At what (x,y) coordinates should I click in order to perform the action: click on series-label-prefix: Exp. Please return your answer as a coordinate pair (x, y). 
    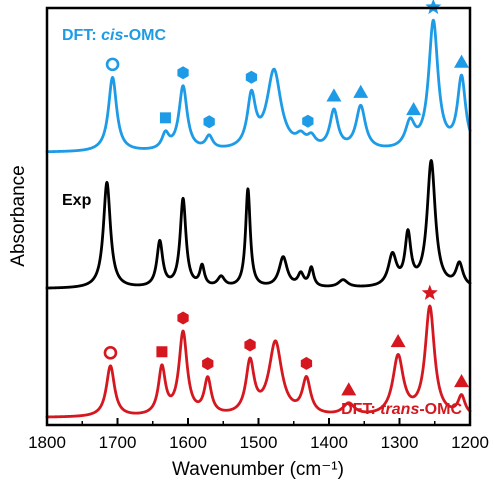
    Looking at the image, I should click on (77, 200).